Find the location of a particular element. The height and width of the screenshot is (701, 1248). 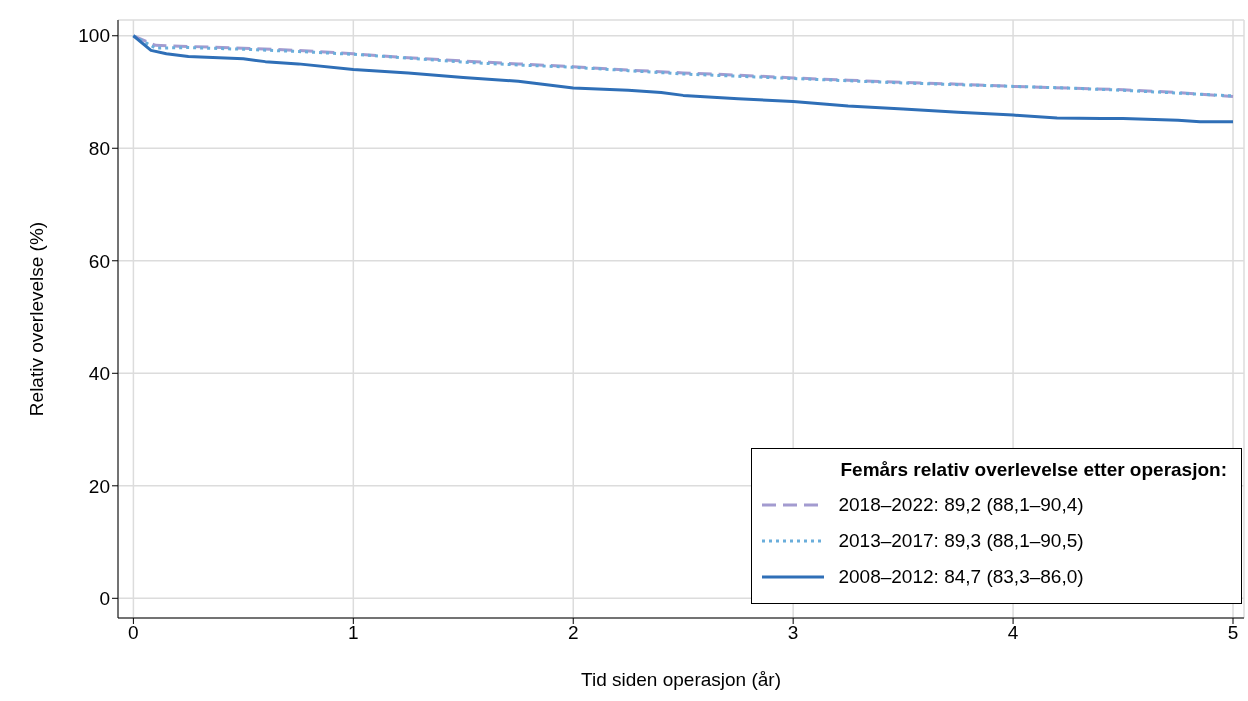

legend-label: 2018–2022: 89,2 (88,1–90,4) is located at coordinates (961, 505).